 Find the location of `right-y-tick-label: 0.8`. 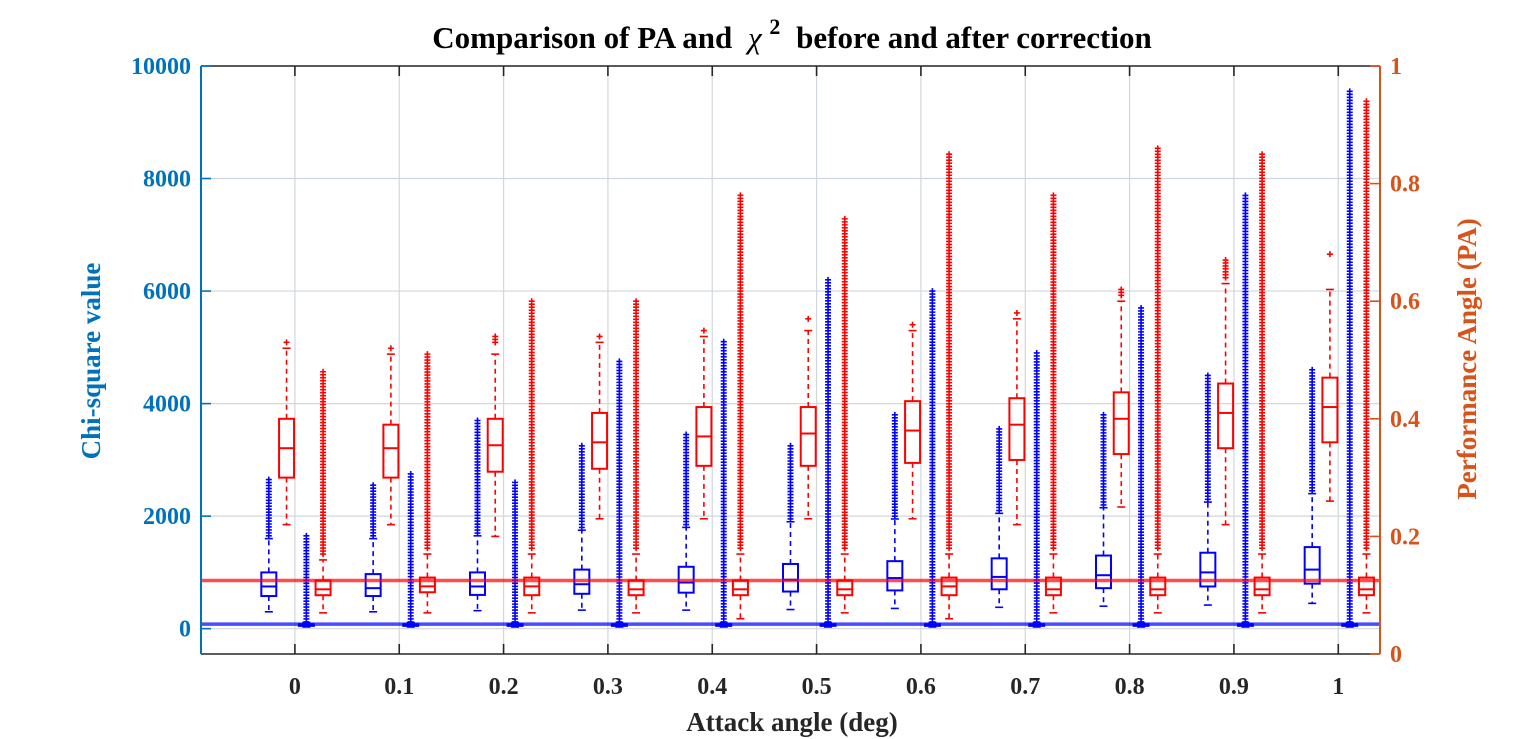

right-y-tick-label: 0.8 is located at coordinates (1405, 185).